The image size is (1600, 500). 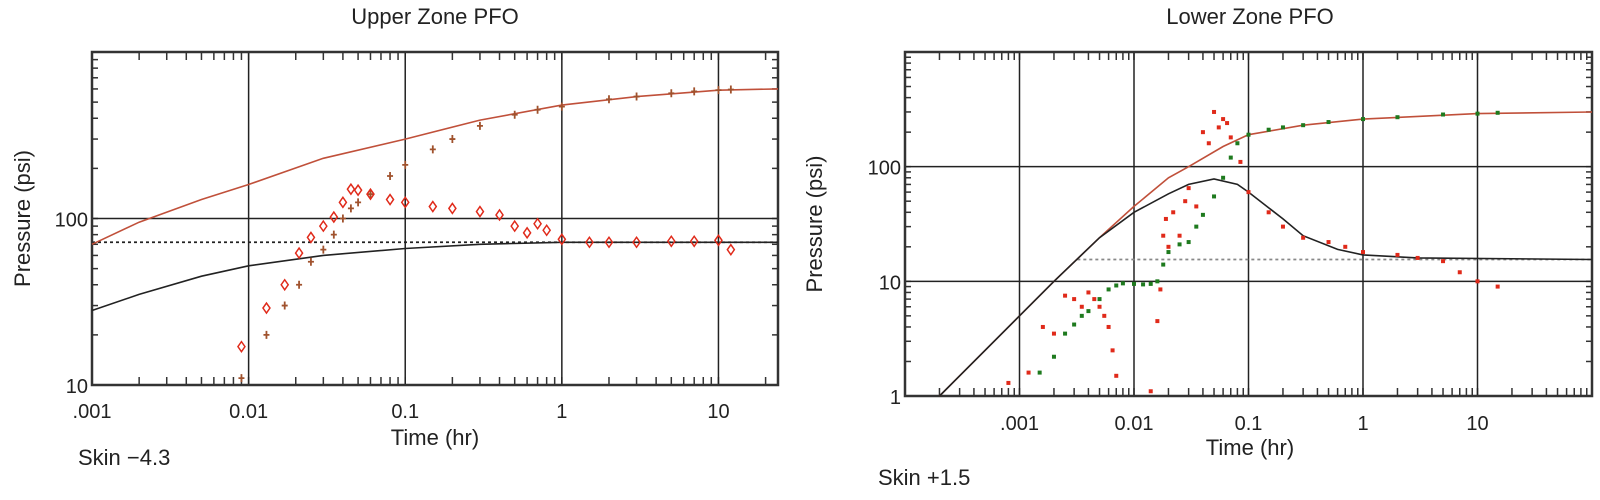 What do you see at coordinates (435, 16) in the screenshot?
I see `chart-title: Upper Zone PFO` at bounding box center [435, 16].